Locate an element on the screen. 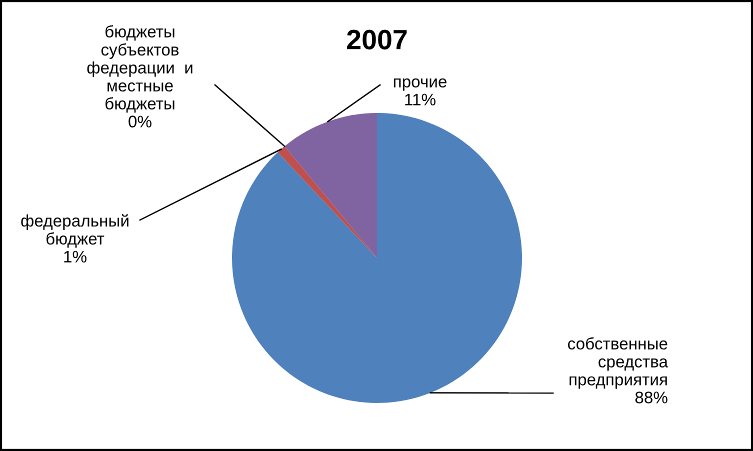 This screenshot has height=451, width=753. slice-label: федеральный бюджет is located at coordinates (74, 231).